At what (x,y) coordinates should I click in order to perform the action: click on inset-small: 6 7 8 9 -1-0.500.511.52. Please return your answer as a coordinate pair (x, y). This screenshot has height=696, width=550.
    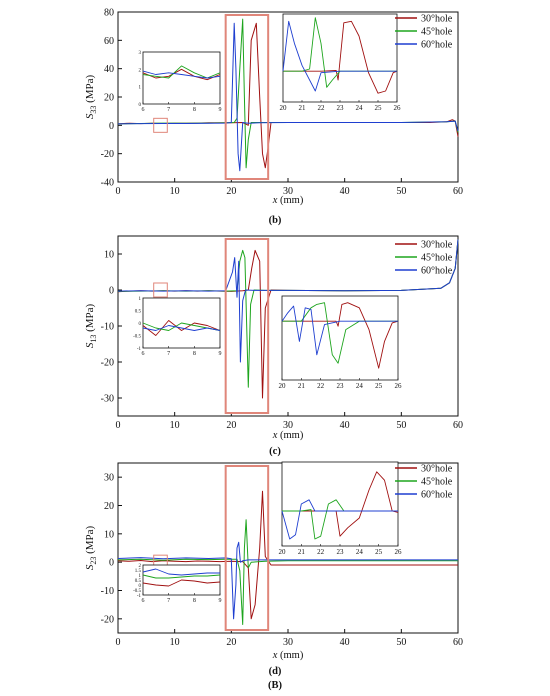
    Looking at the image, I should click on (177, 584).